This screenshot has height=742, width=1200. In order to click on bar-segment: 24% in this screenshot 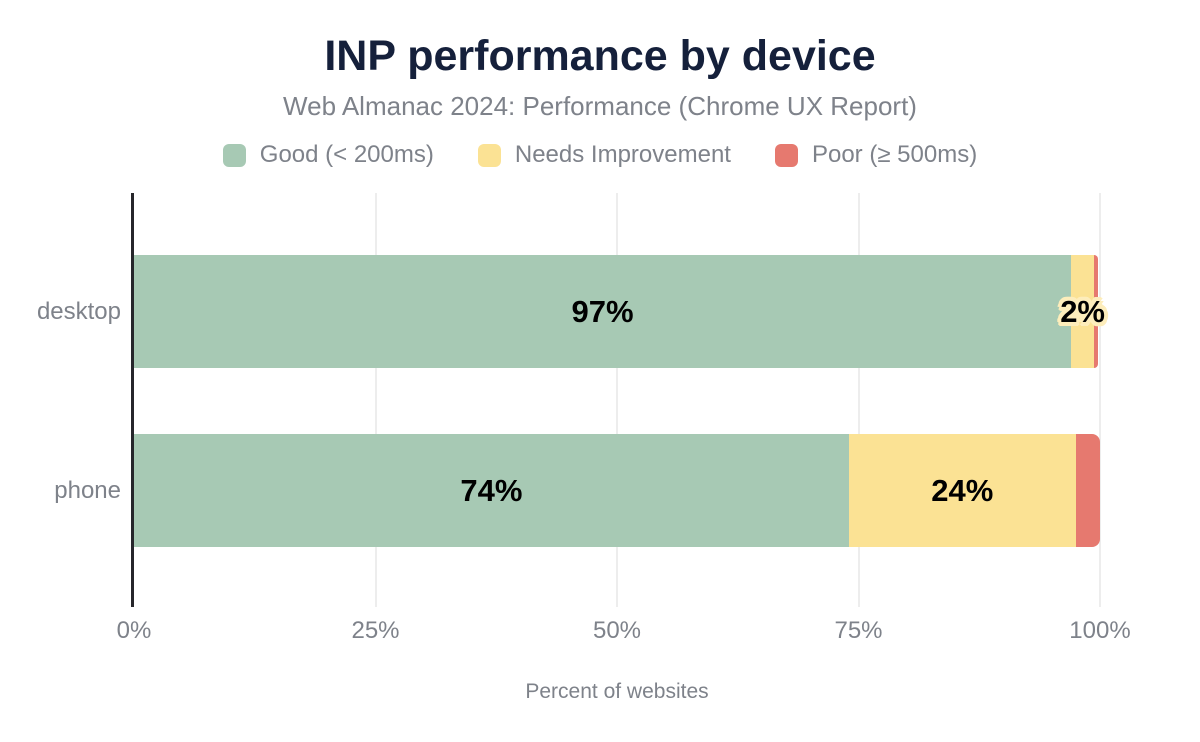, I will do `click(962, 490)`.